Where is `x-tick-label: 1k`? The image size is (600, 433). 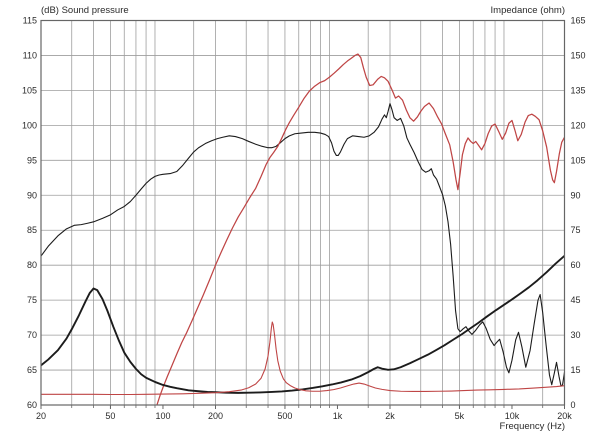 x-tick-label: 1k is located at coordinates (338, 416).